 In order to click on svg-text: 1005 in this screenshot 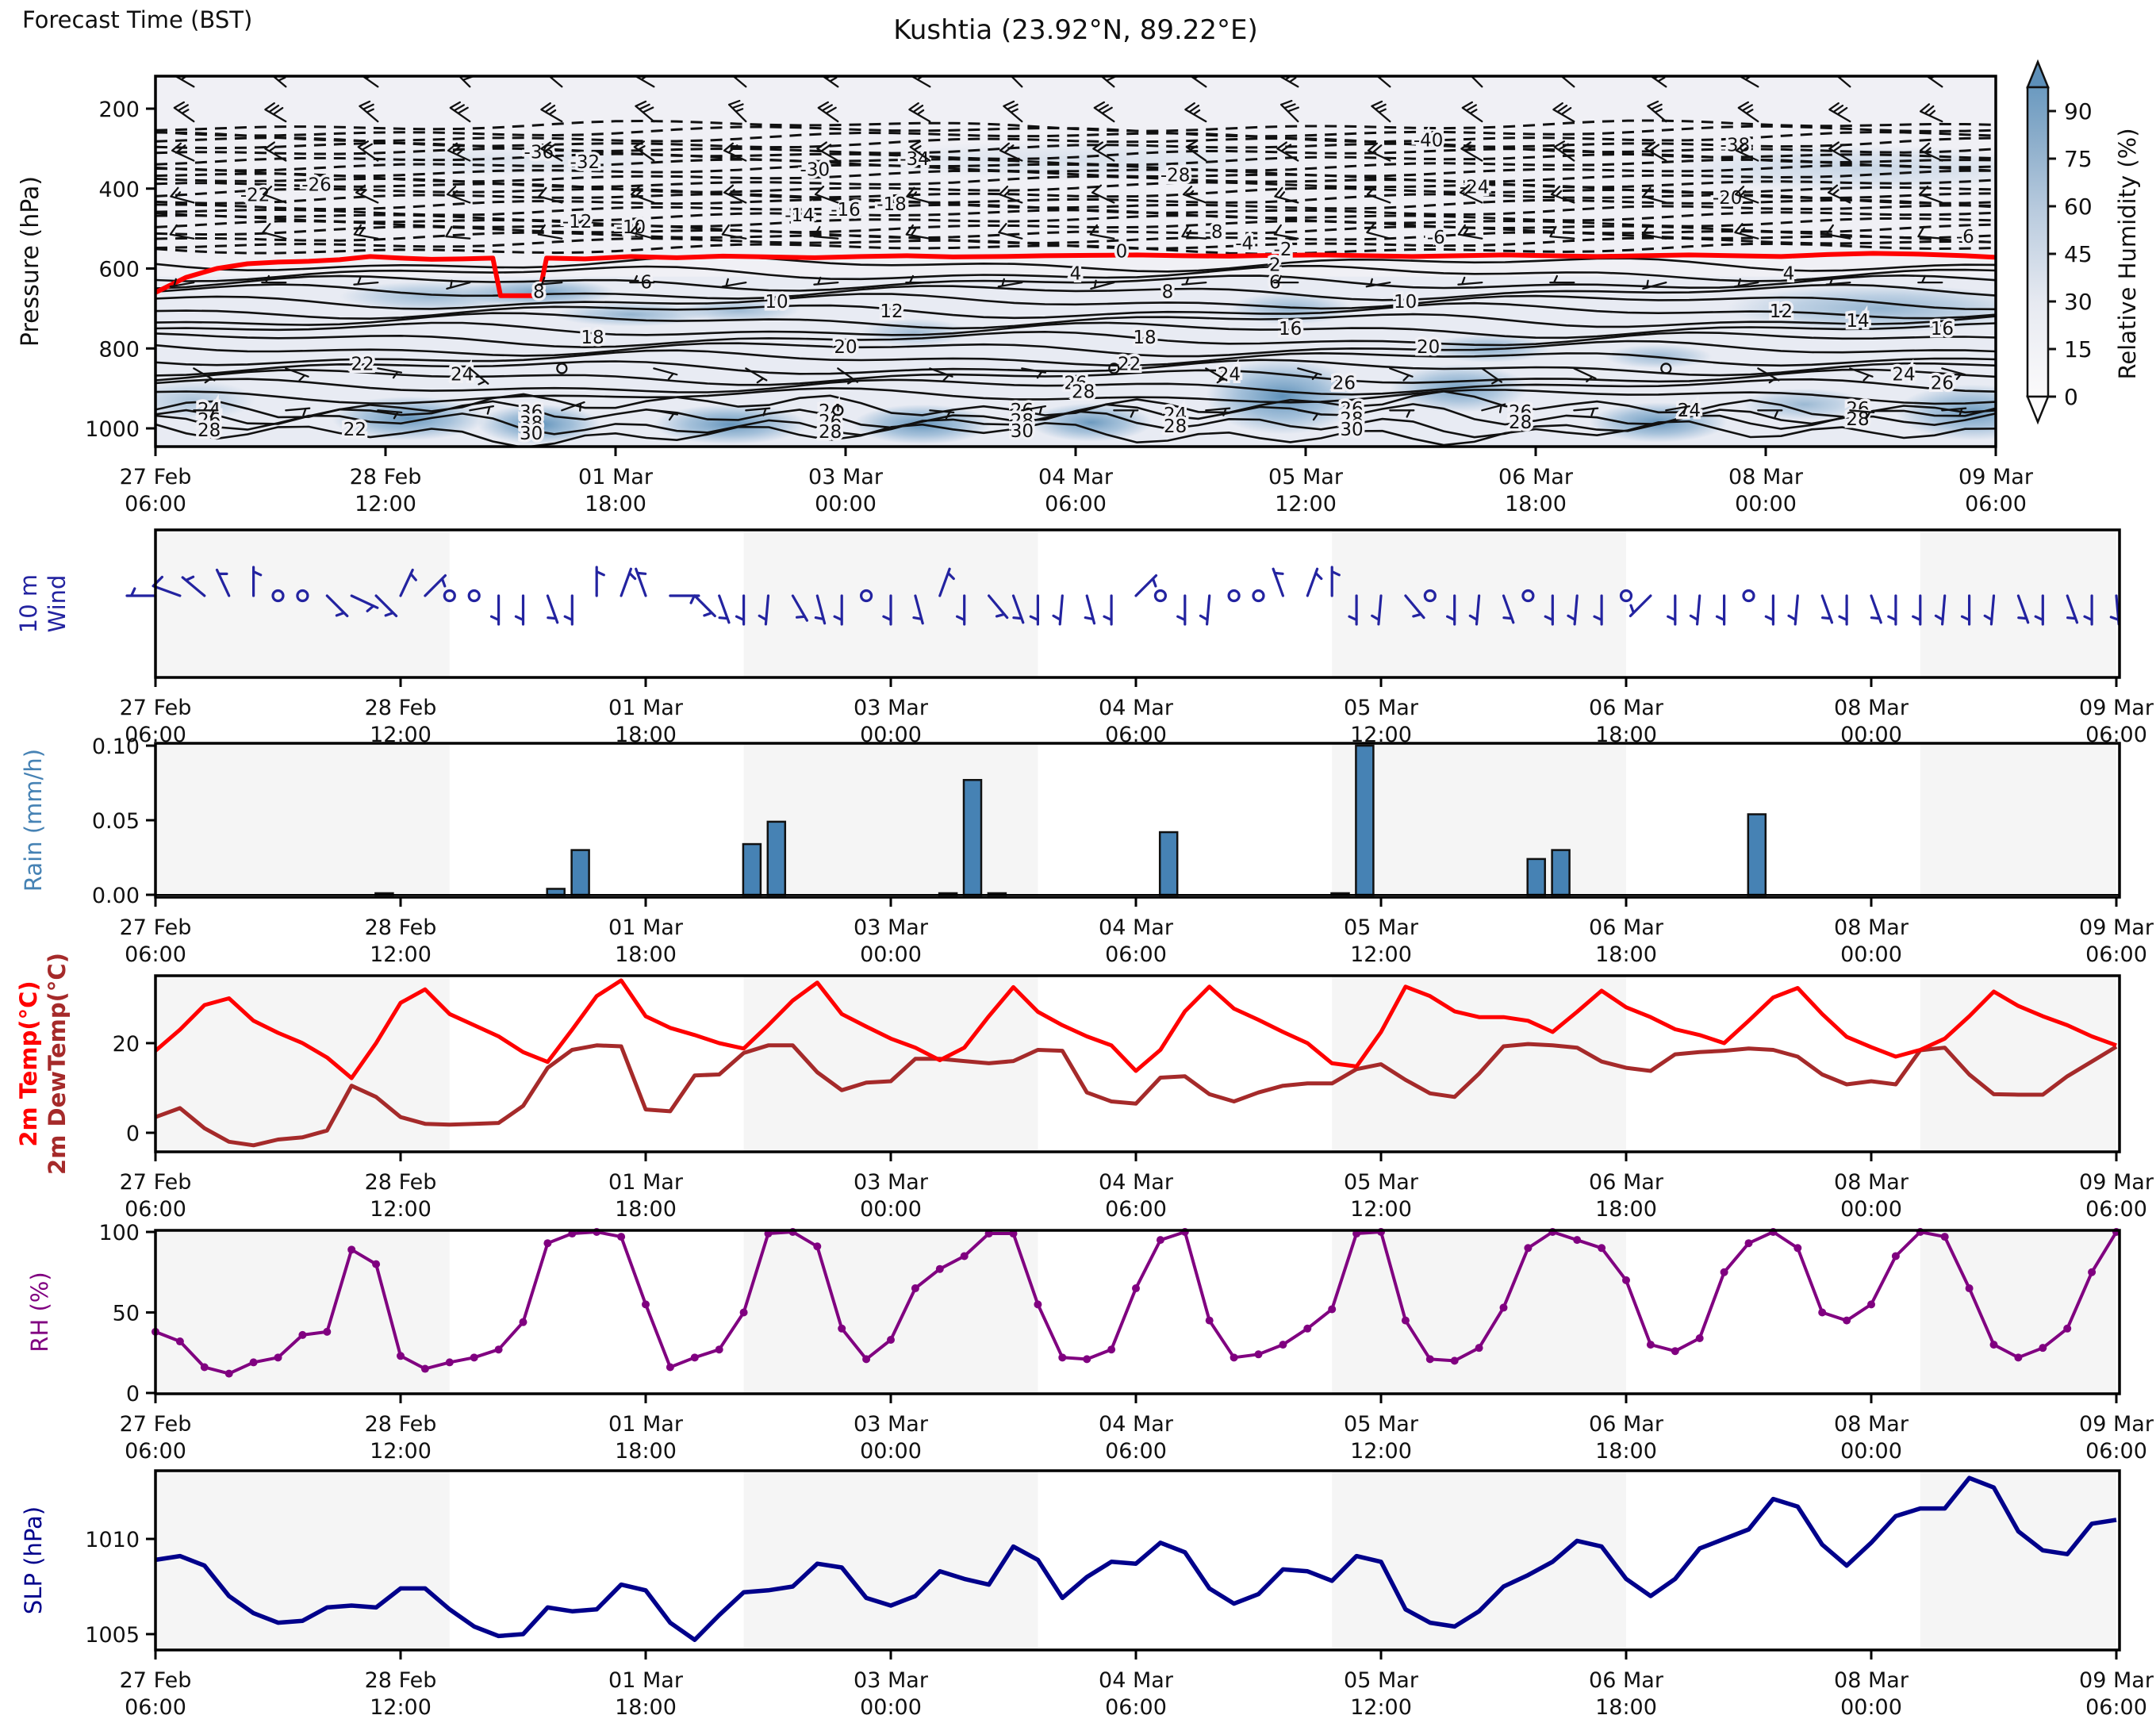, I will do `click(112, 1635)`.